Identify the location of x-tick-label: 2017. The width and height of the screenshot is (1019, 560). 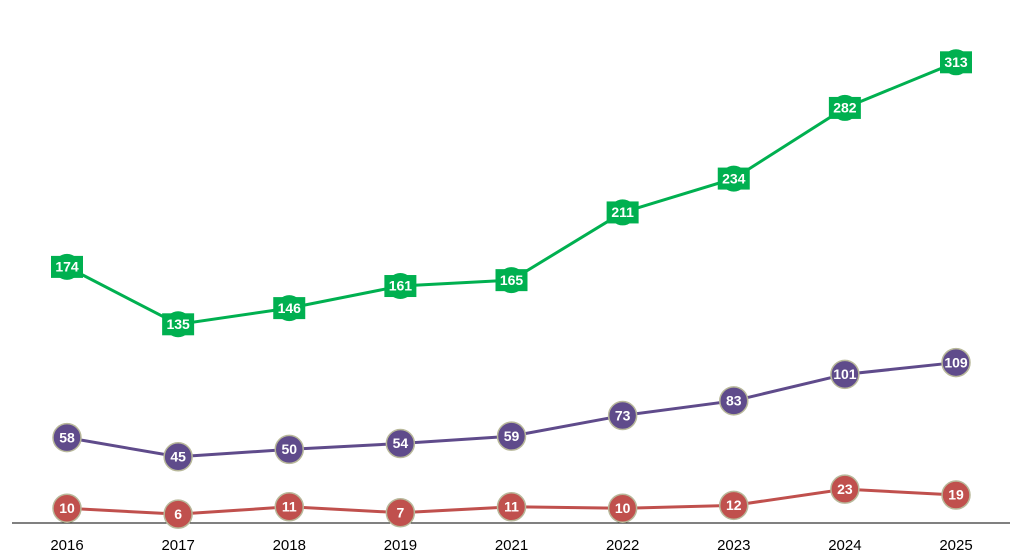
(177, 545).